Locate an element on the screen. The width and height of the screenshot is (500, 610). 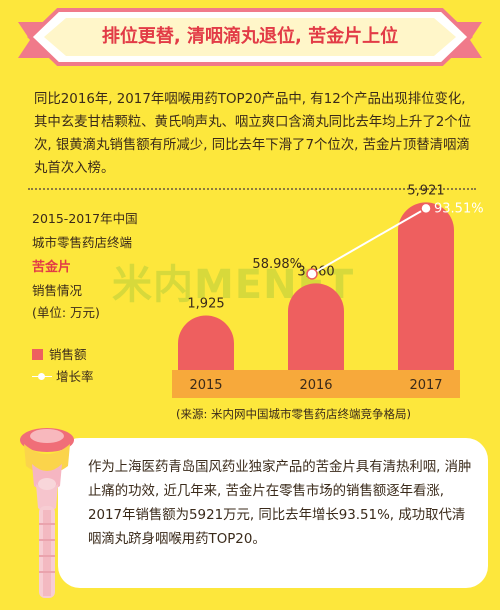
ribbon-inner is located at coordinates (250, 37).